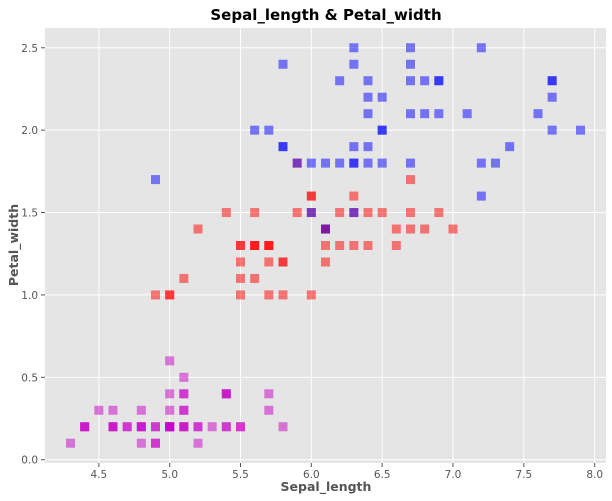  I want to click on x-axis-ticks: 4.5 5.0 5.5 6.0 6.5 7.0 7.5 8.0, so click(346, 472).